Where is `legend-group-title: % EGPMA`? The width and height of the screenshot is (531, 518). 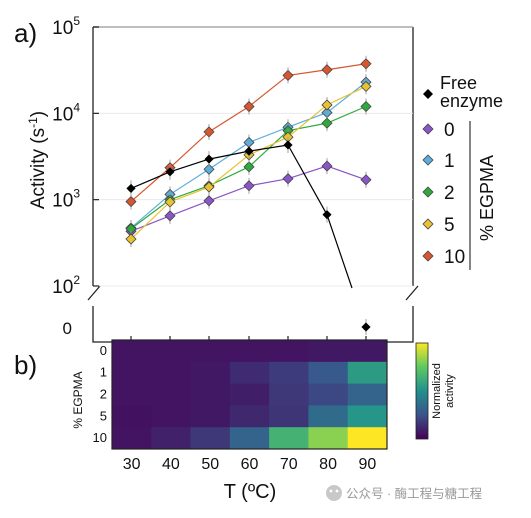
legend-group-title: % EGPMA is located at coordinates (487, 198).